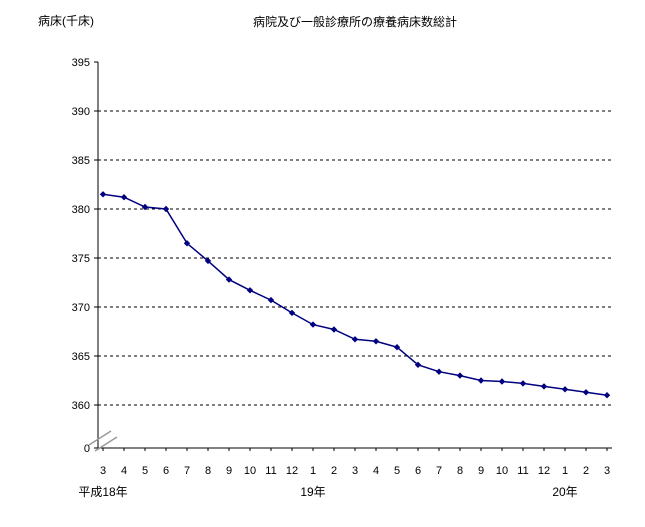  Describe the element at coordinates (564, 492) in the screenshot. I see `x-era-label: 20年` at that location.